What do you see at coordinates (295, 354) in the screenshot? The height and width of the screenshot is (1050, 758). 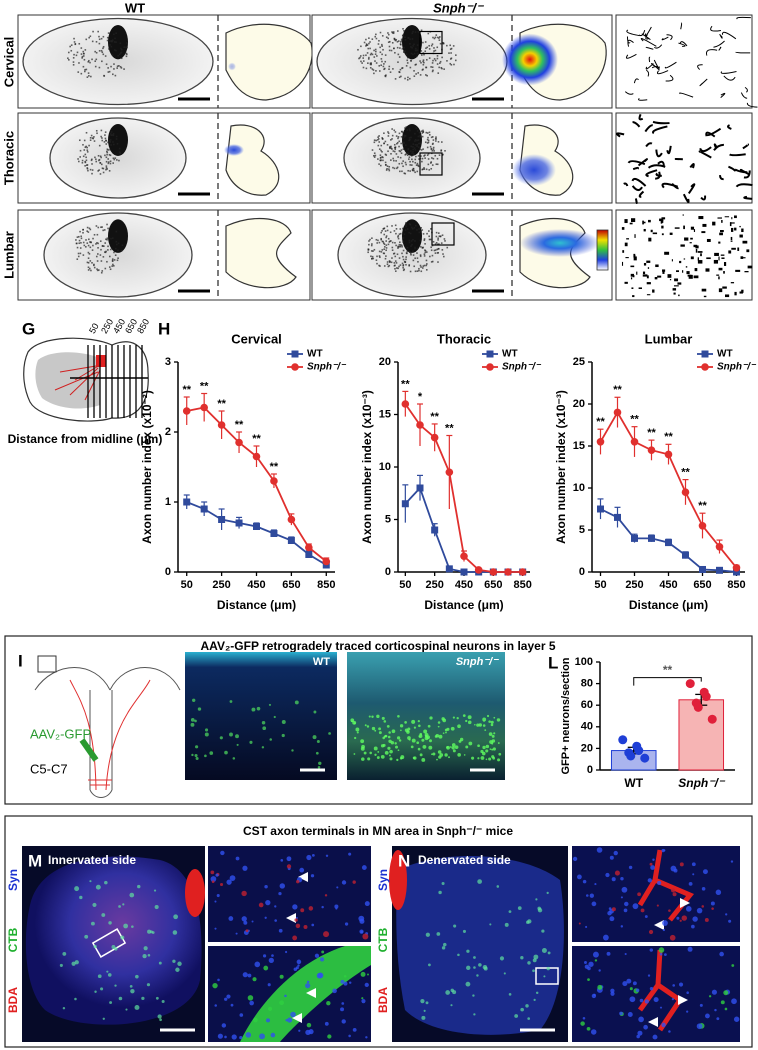 I see `legend-marker` at bounding box center [295, 354].